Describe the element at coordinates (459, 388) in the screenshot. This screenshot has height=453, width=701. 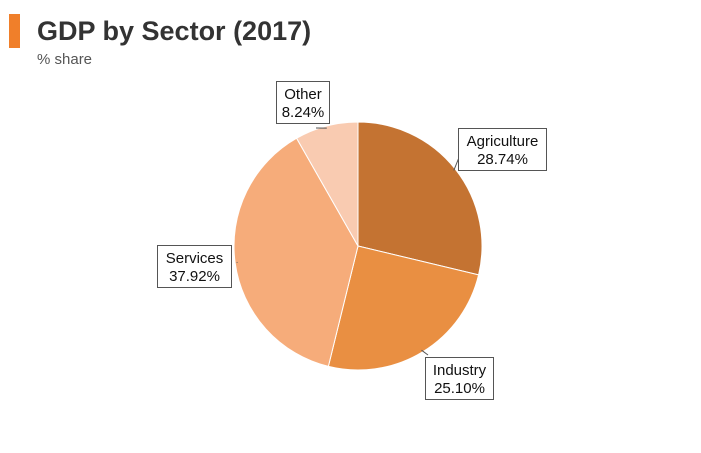
I see `slice-label-value: 25.10%` at that location.